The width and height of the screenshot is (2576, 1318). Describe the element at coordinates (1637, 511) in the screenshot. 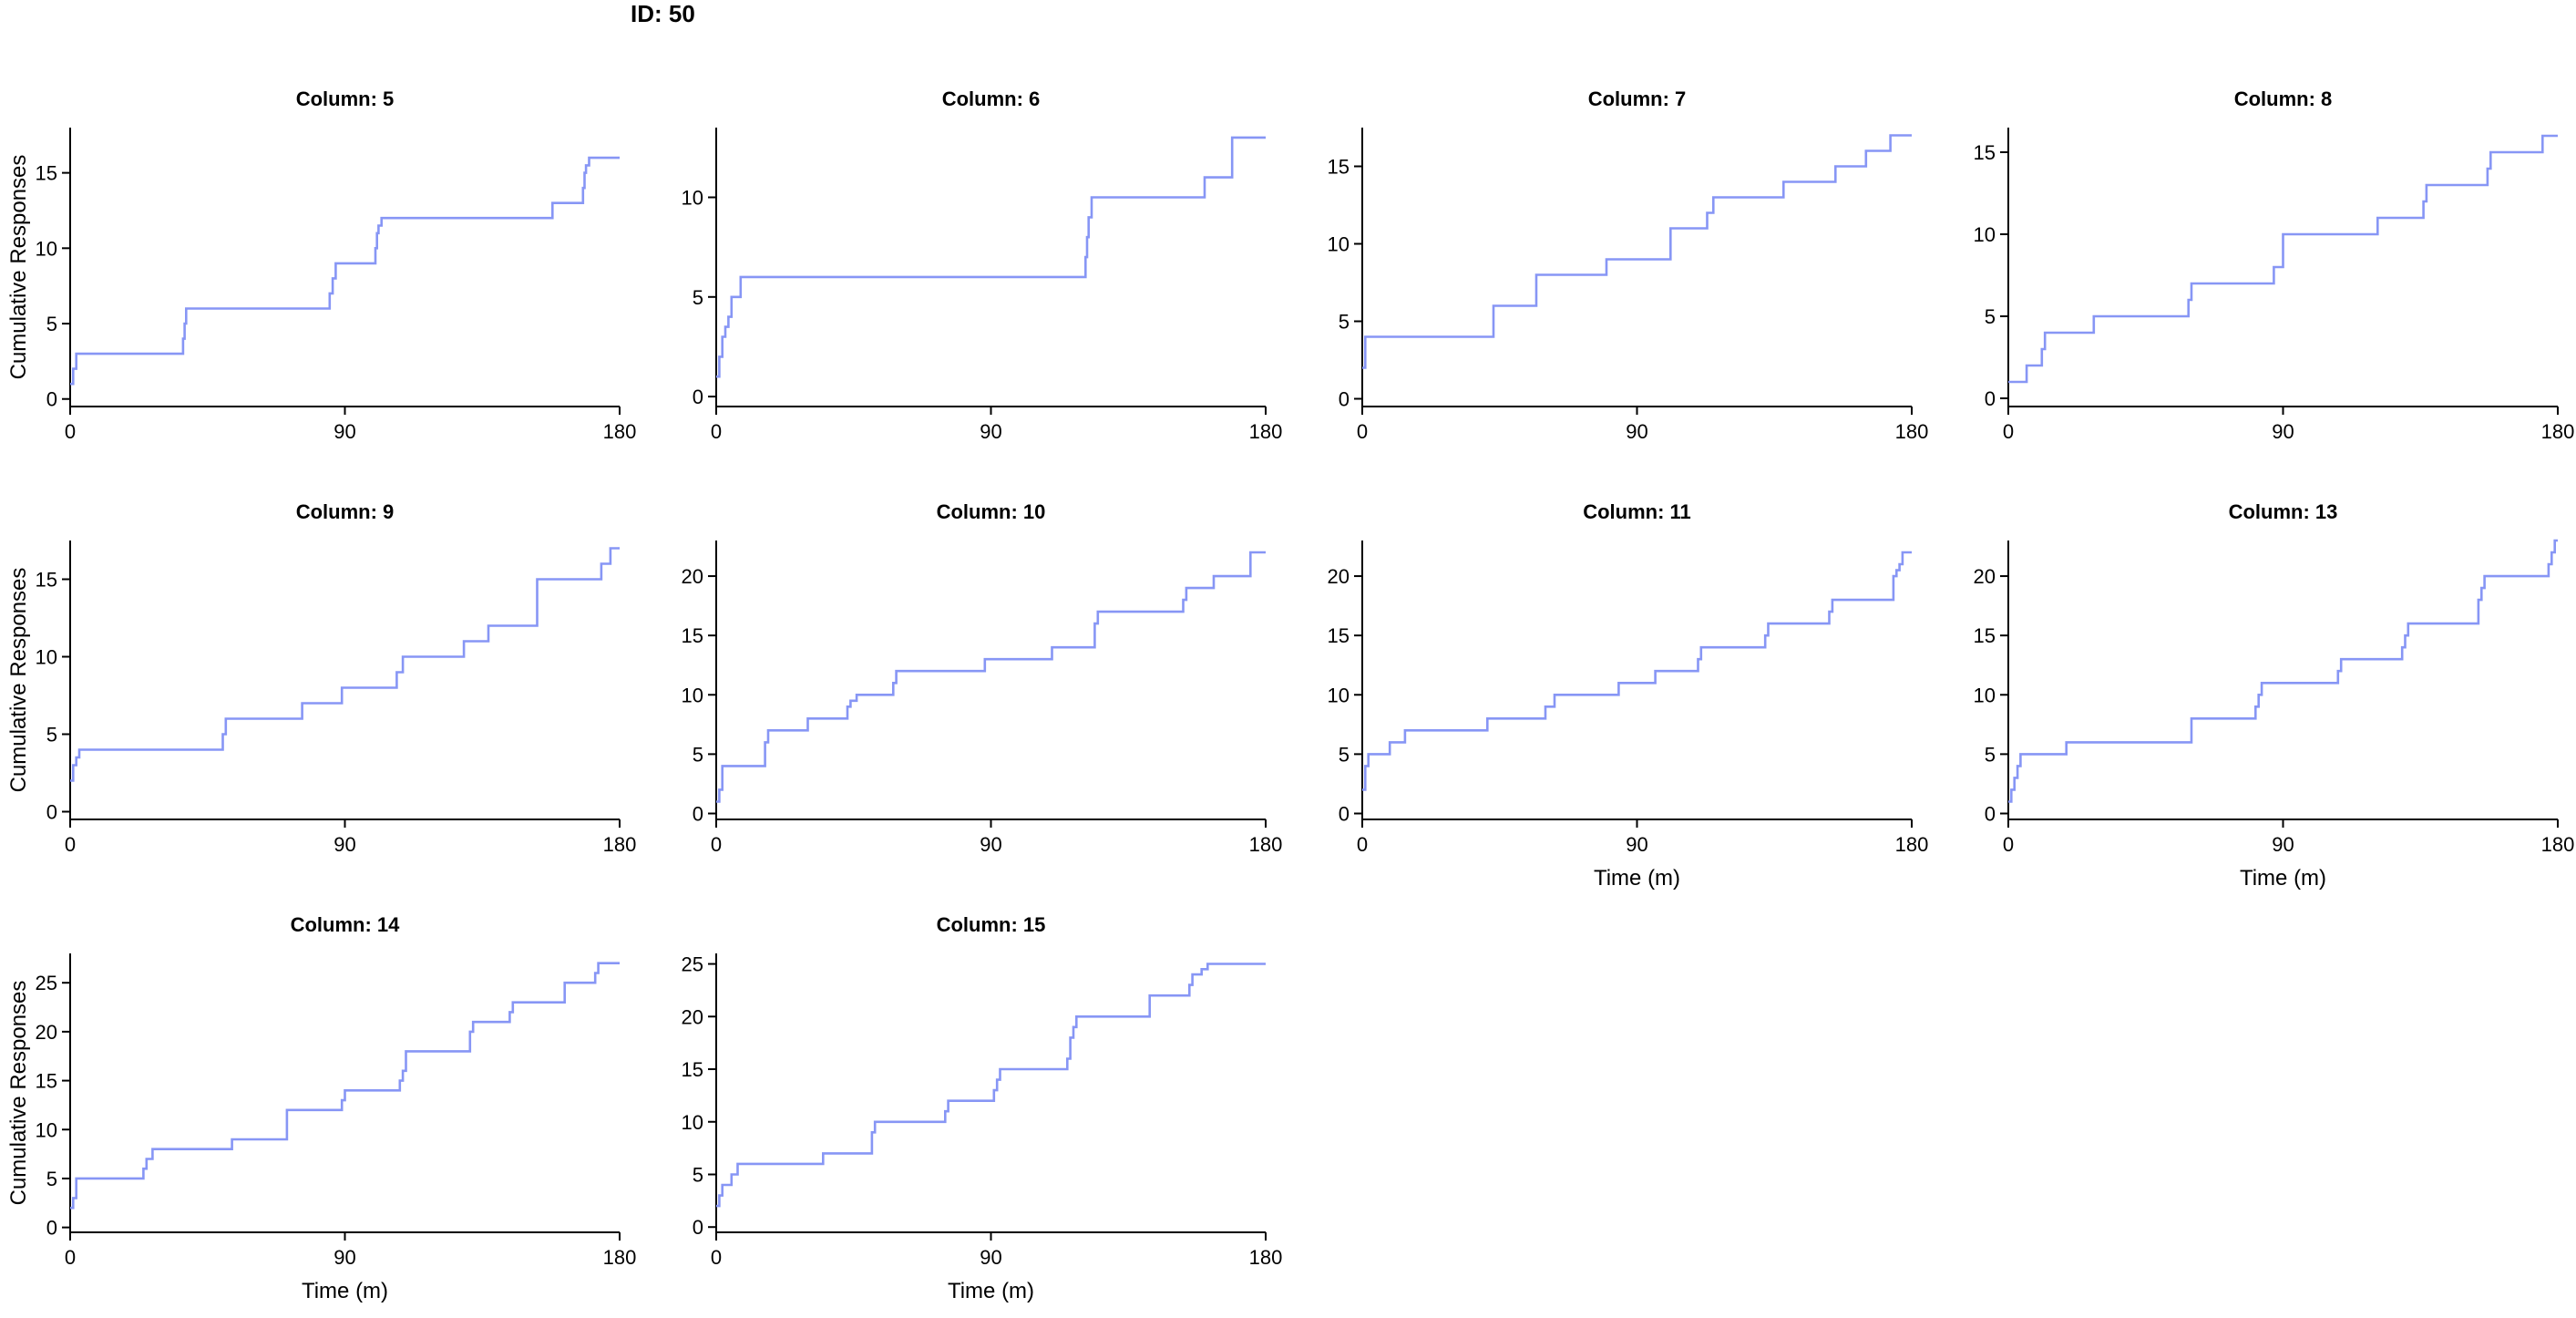

I see `panel-title: Column: 11` at that location.